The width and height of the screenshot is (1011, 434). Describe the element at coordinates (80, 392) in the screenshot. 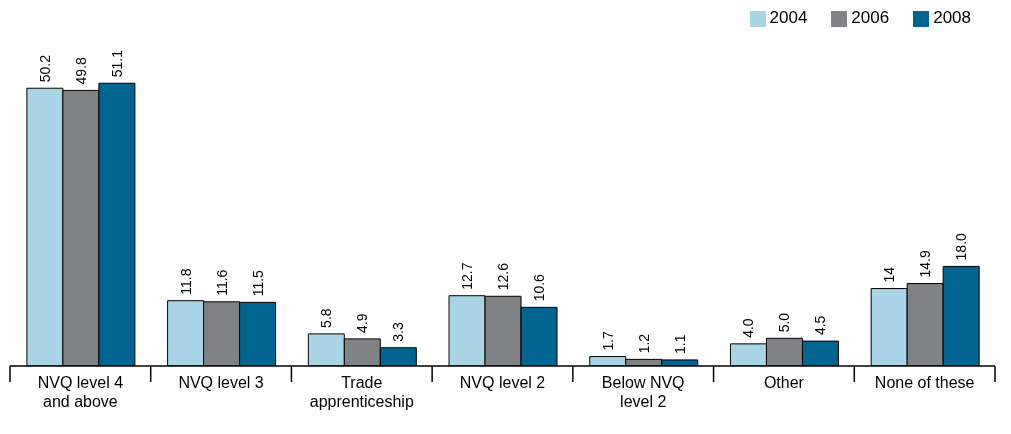

I see `x-tick-label: NVQ level 4 and above` at that location.